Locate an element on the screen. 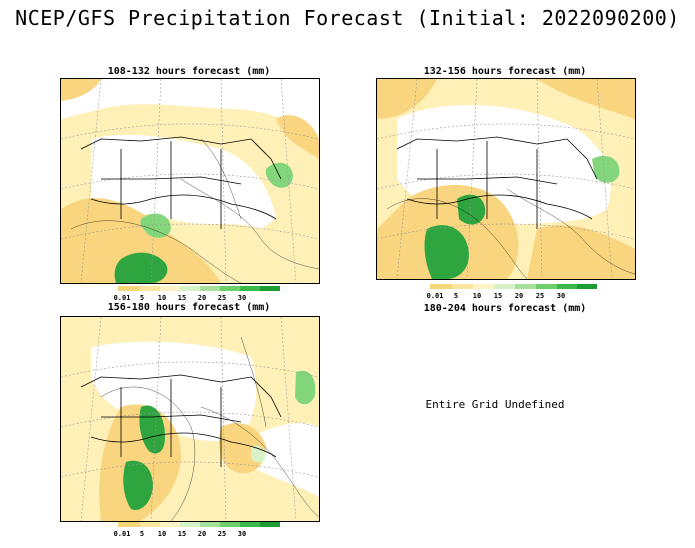 This screenshot has width=695, height=548. undefined-grid-message: Entire Grid Undefined is located at coordinates (495, 404).